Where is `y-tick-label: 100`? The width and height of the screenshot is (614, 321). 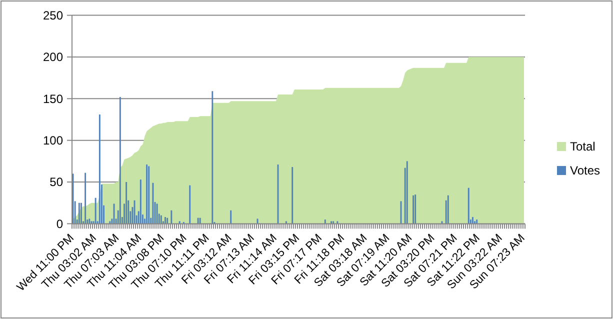 y-tick-label: 100 is located at coordinates (53, 141).